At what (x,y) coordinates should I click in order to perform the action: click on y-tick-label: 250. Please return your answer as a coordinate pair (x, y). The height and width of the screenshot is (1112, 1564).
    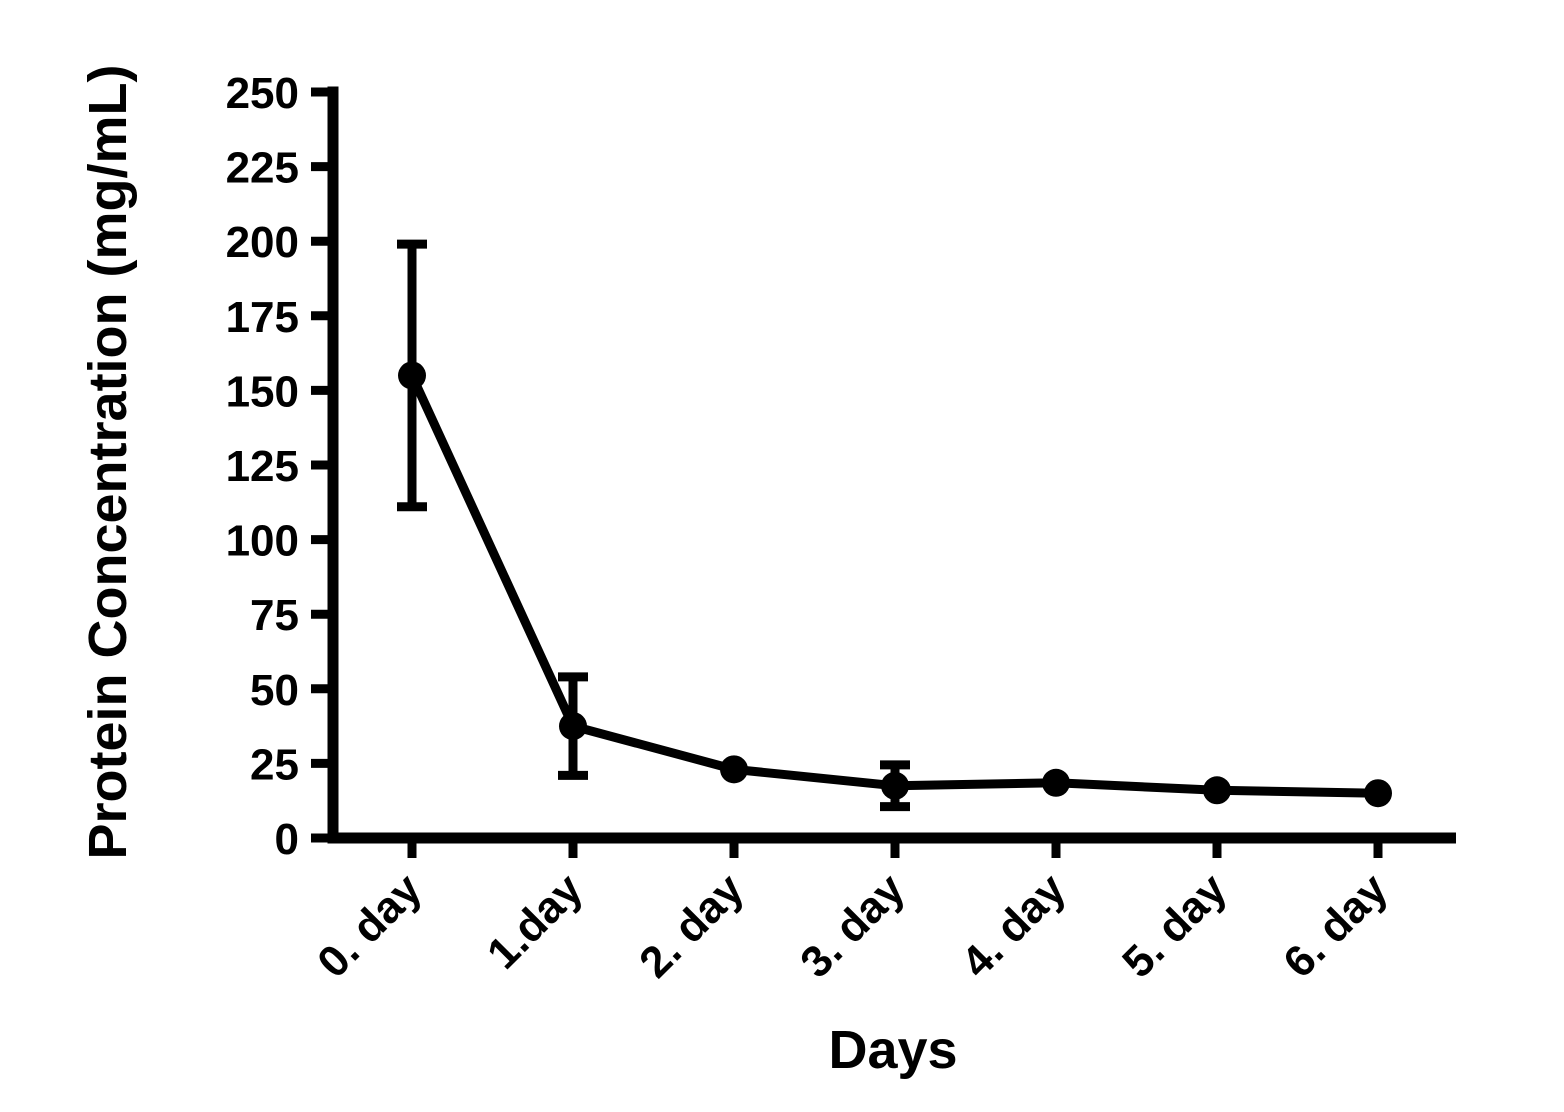
    Looking at the image, I should click on (262, 93).